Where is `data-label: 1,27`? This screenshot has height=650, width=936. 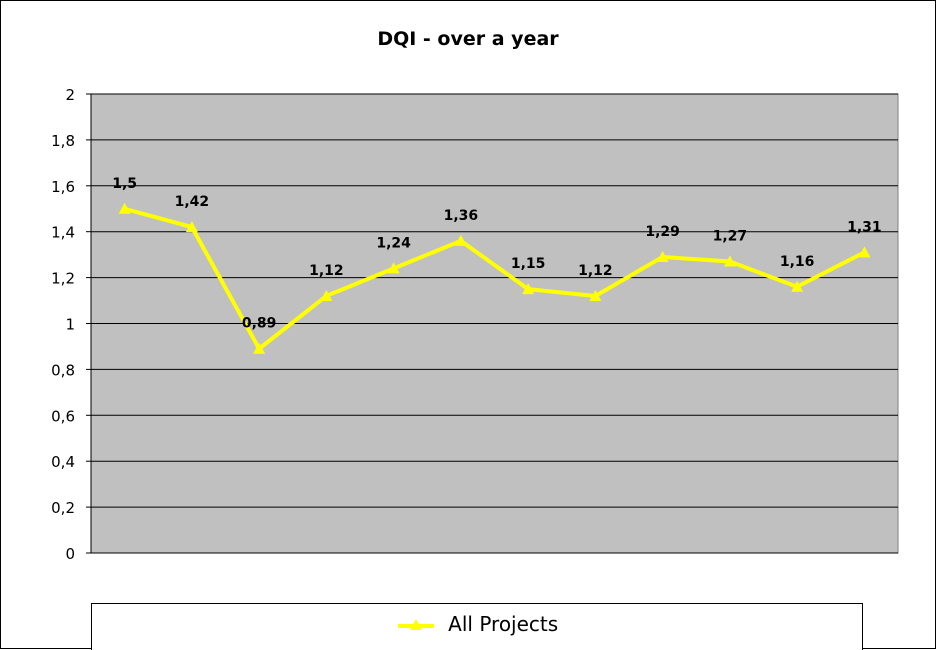 data-label: 1,27 is located at coordinates (730, 237).